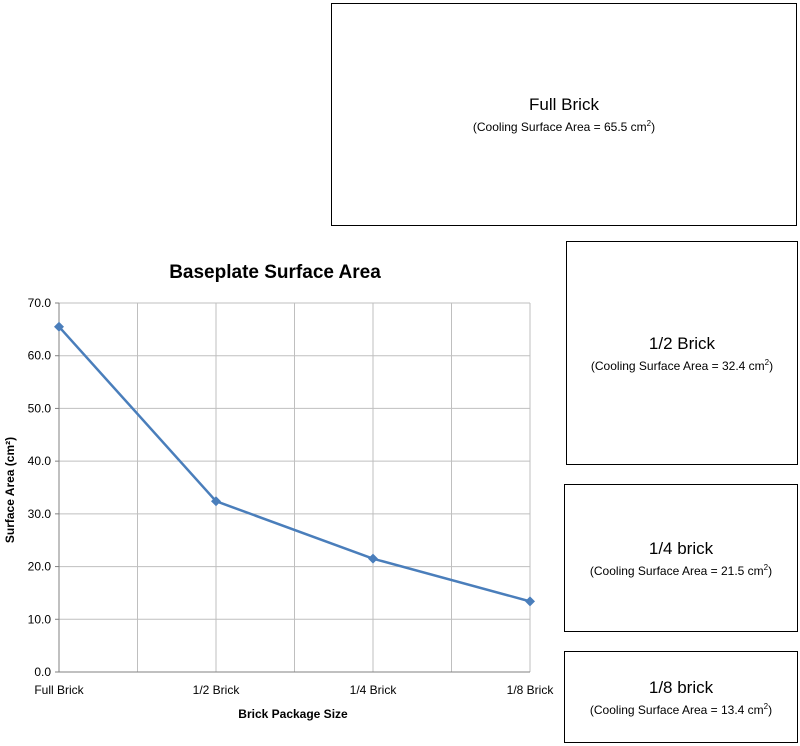 This screenshot has height=746, width=800. Describe the element at coordinates (293, 714) in the screenshot. I see `x-axis-label: Brick Package Size` at that location.